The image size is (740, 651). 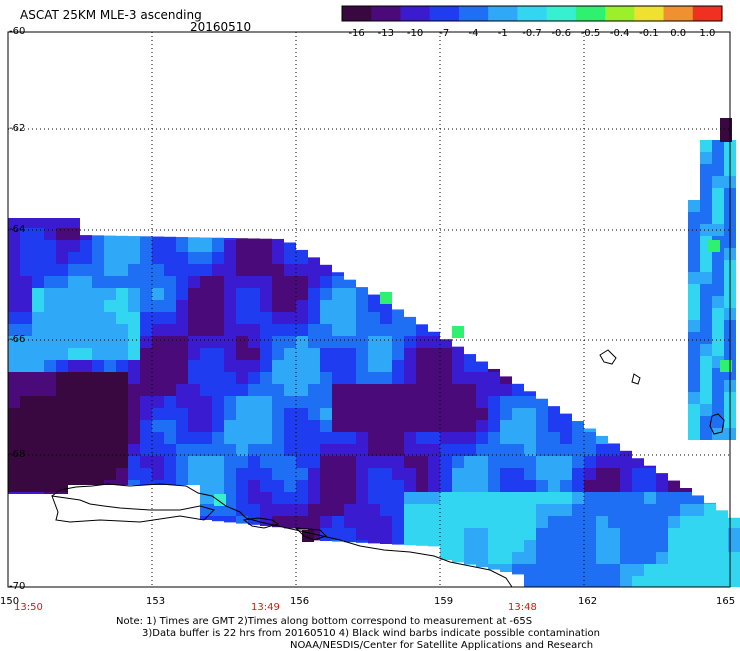 I want to click on colorbar-swatch, so click(x=386, y=13).